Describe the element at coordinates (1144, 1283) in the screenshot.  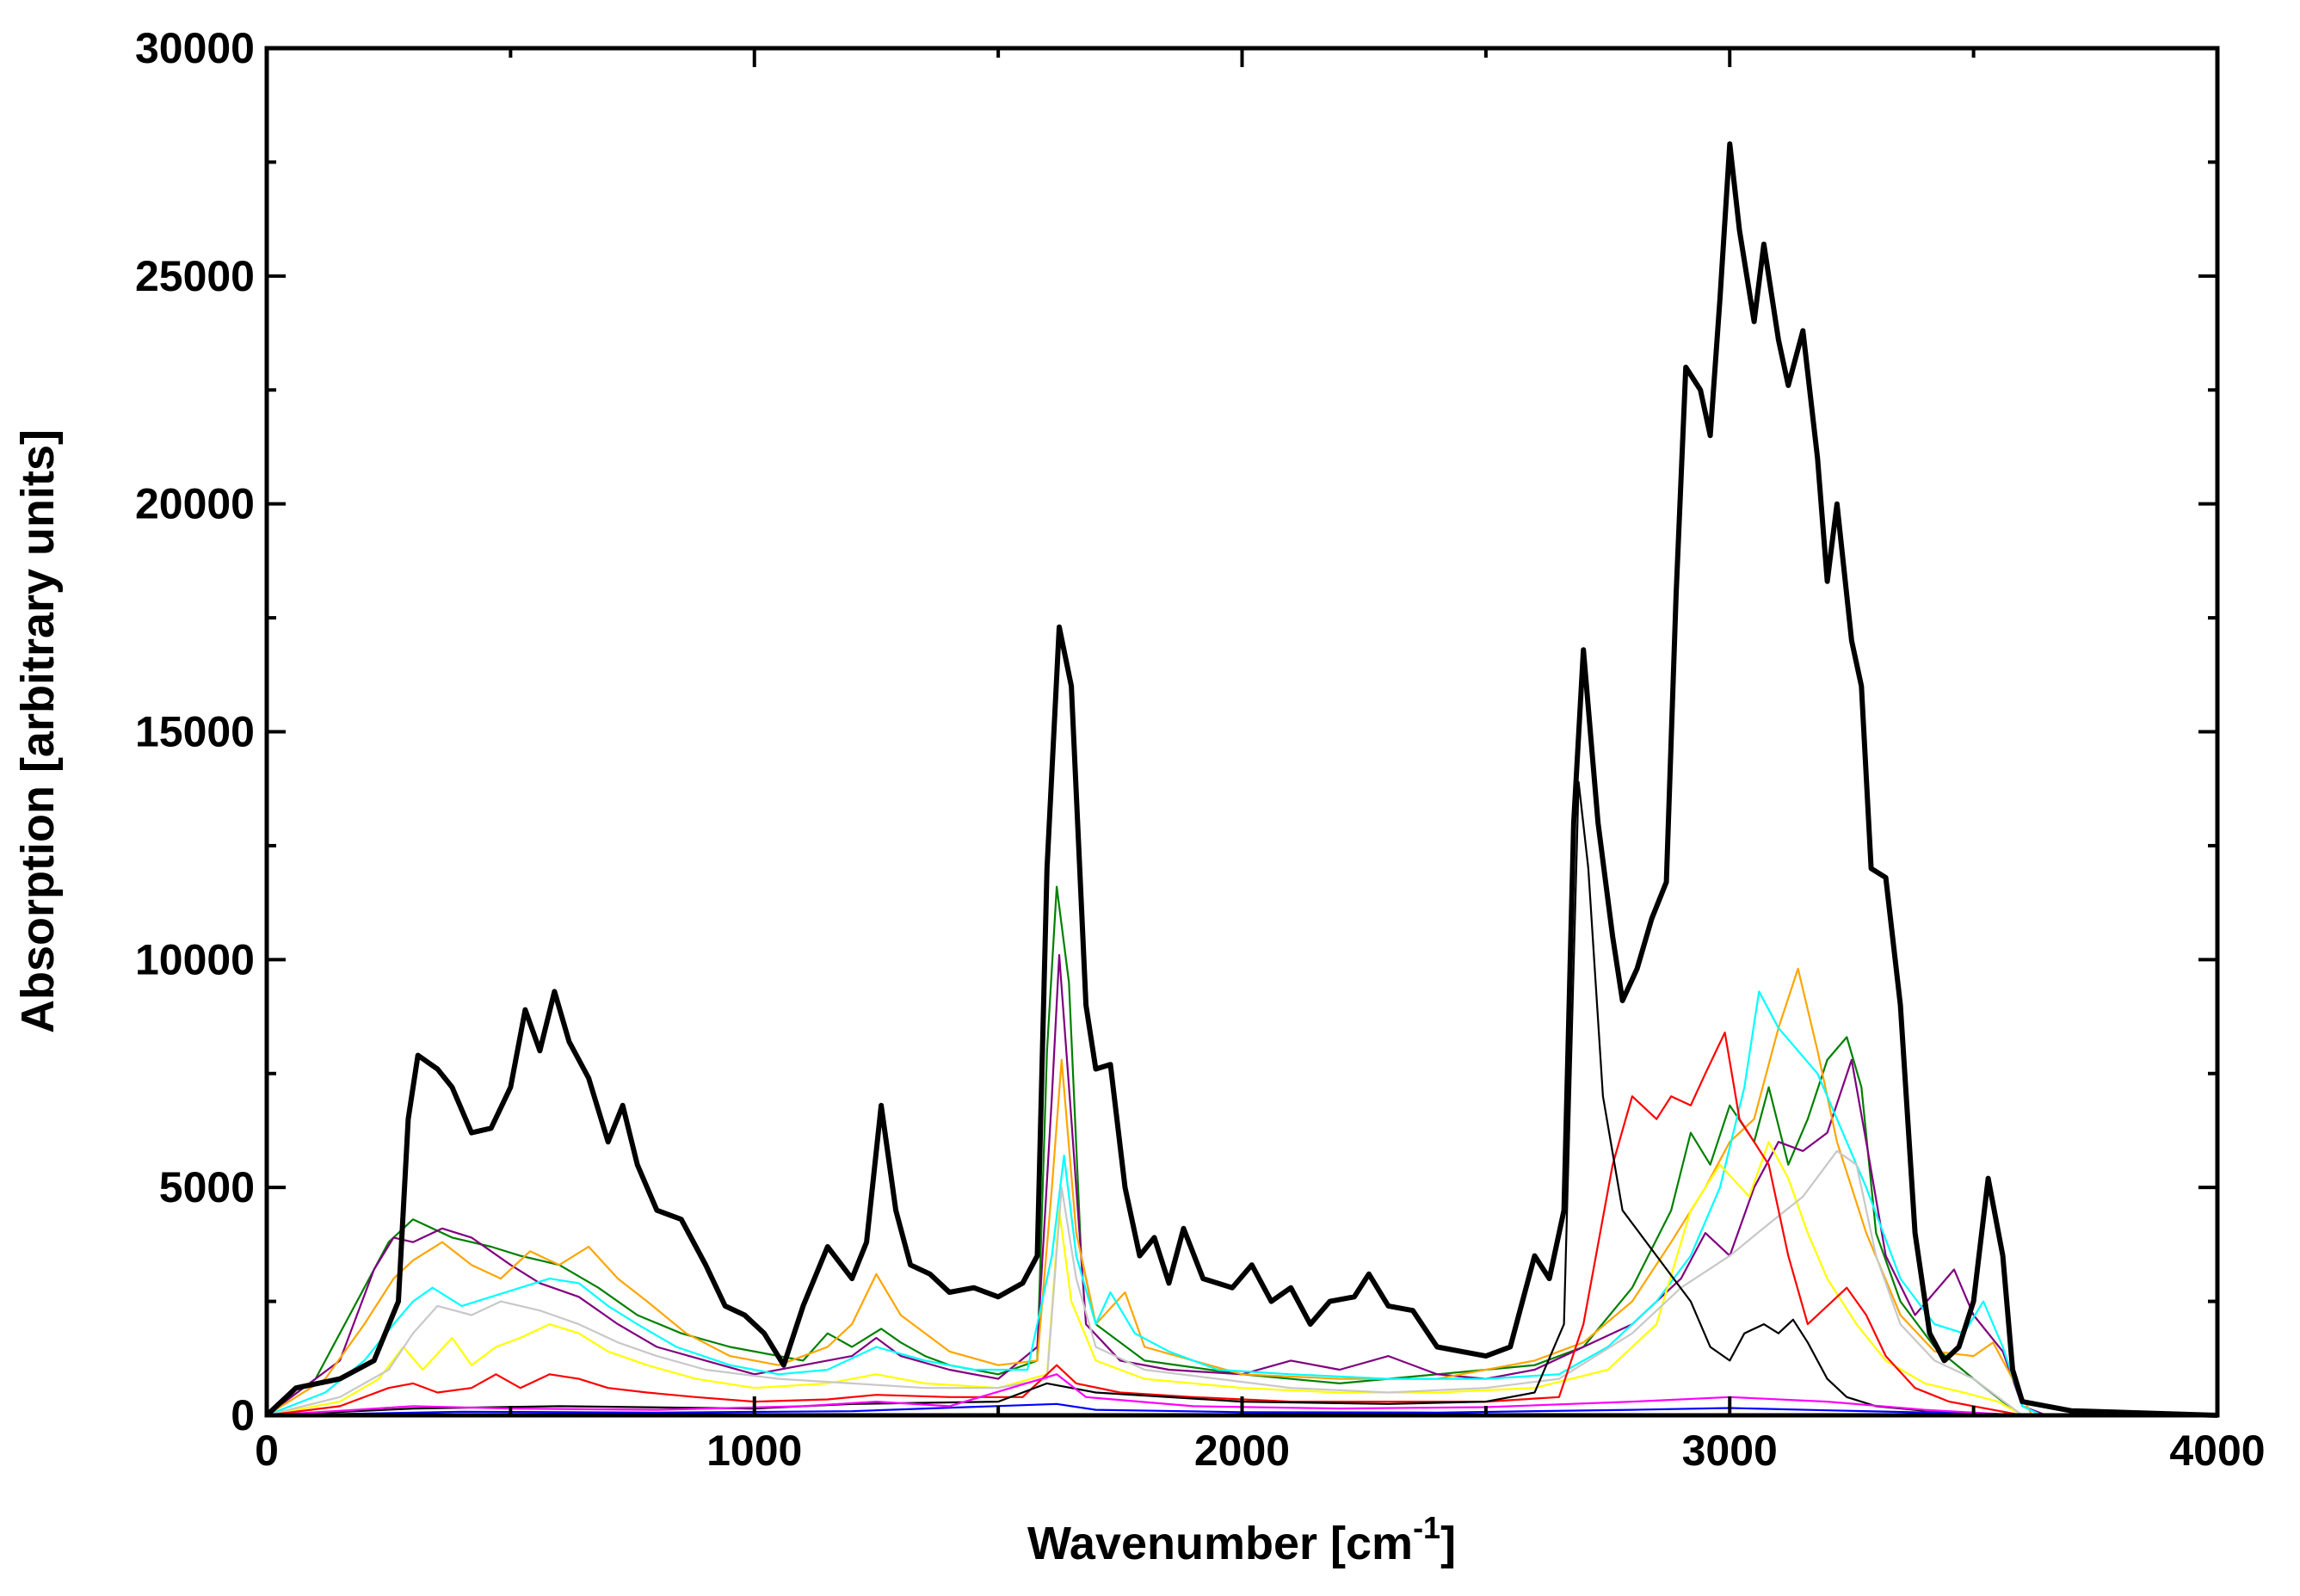
I see `series-line-light-gray` at that location.